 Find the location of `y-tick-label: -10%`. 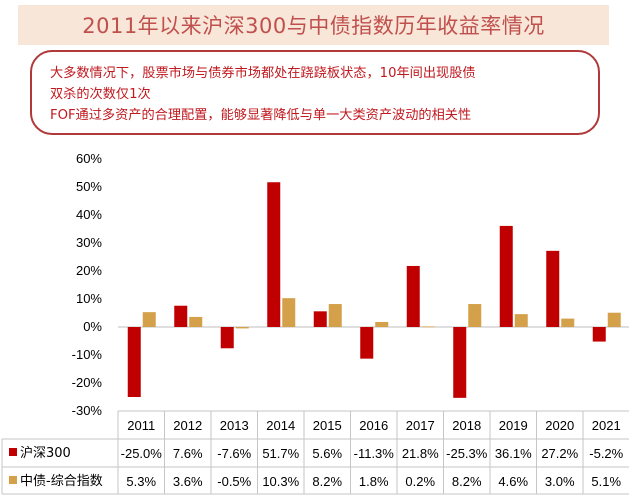

y-tick-label: -10% is located at coordinates (87, 354).